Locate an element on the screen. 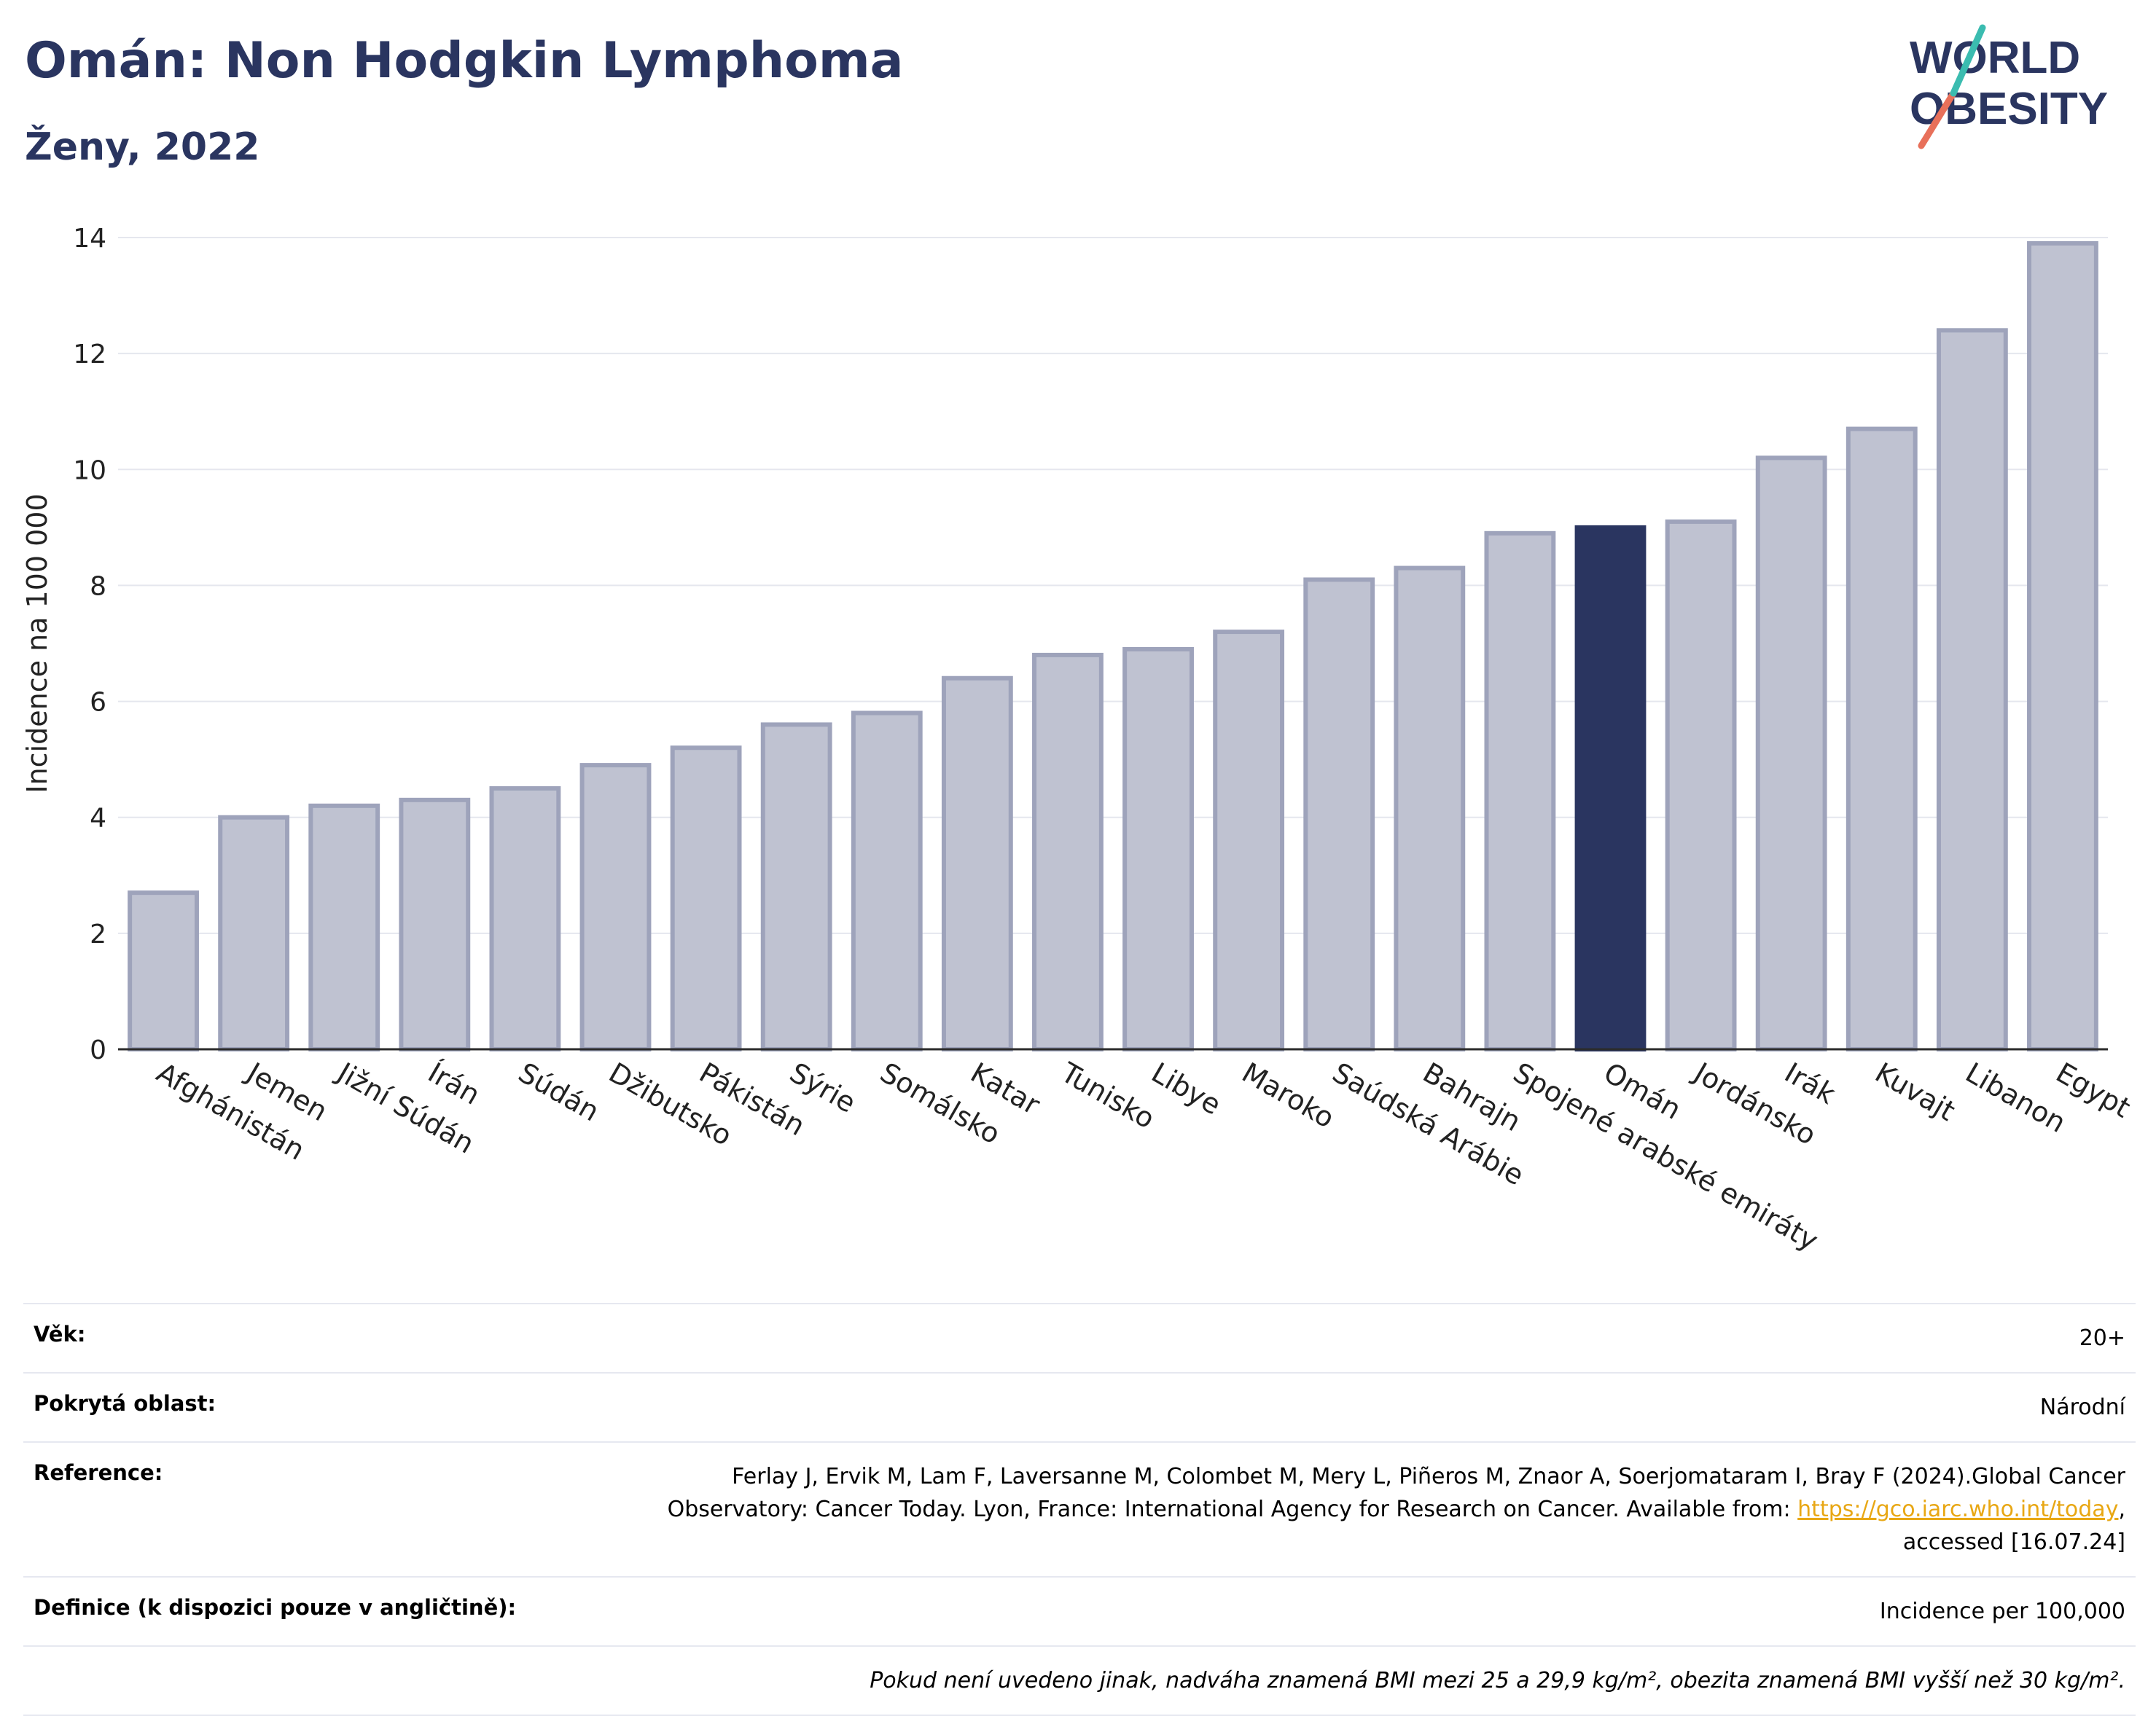 The image size is (2156, 1716). logo-slash-teal is located at coordinates (1968, 60).